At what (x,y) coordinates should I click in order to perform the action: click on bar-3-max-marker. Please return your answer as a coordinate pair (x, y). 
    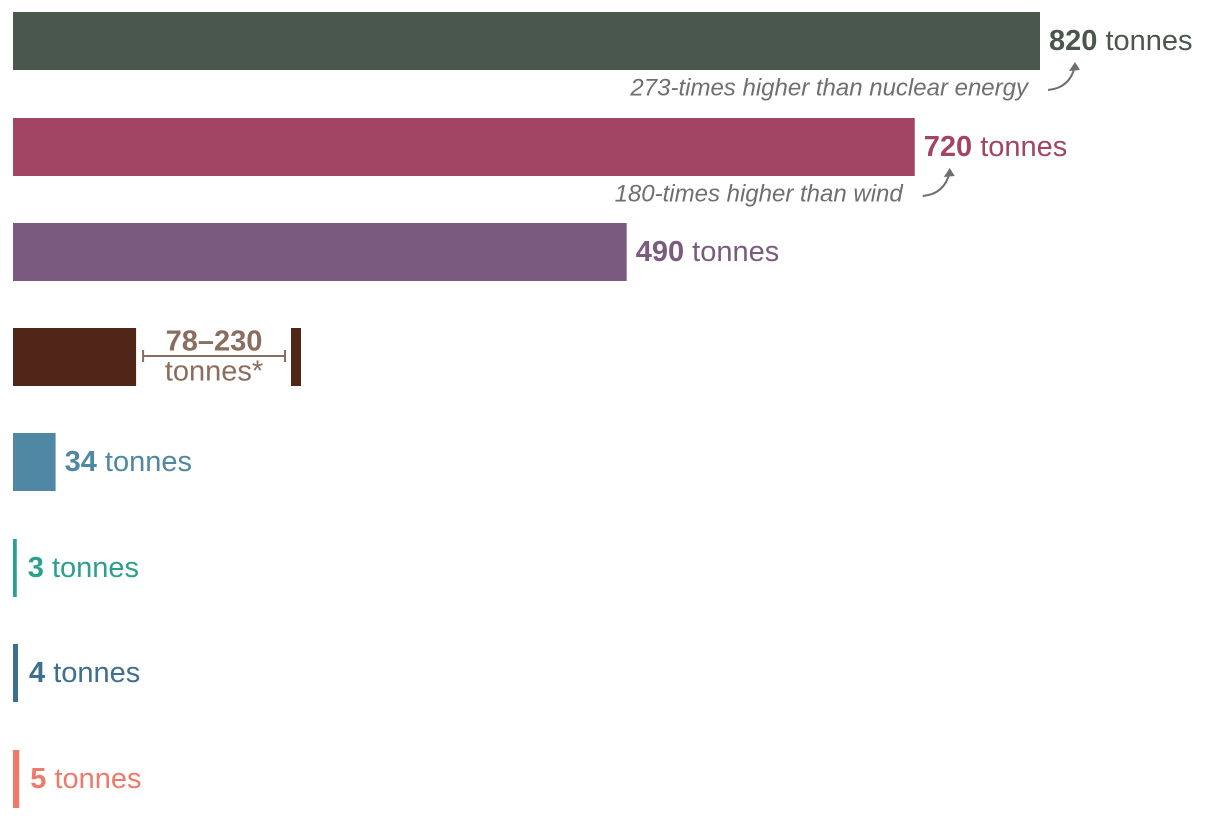
    Looking at the image, I should click on (296, 357).